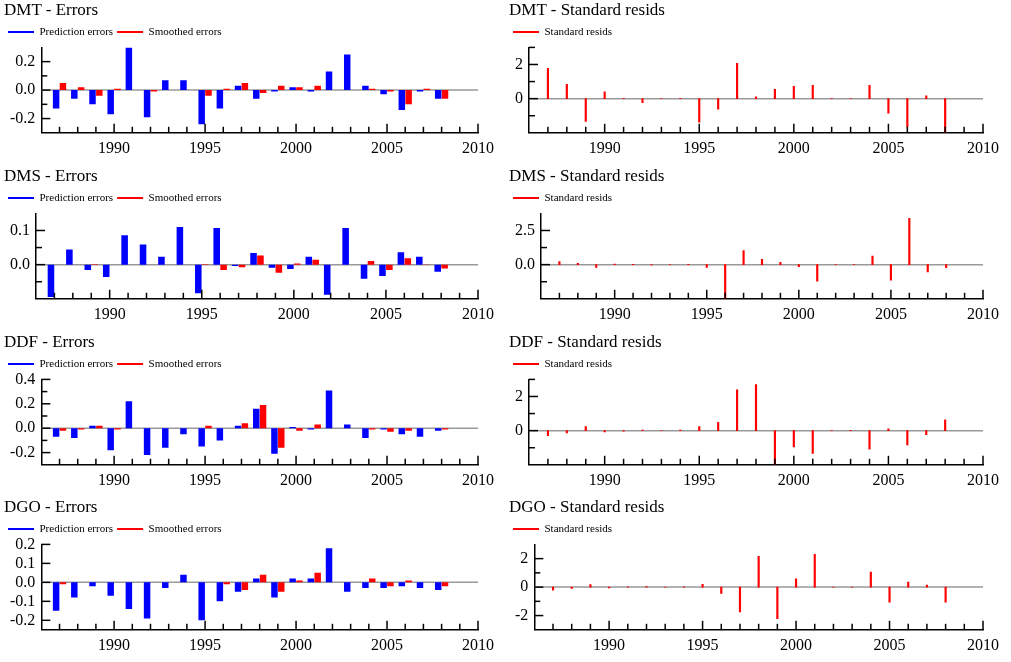  What do you see at coordinates (185, 528) in the screenshot?
I see `legend-label: Smoothed errors` at bounding box center [185, 528].